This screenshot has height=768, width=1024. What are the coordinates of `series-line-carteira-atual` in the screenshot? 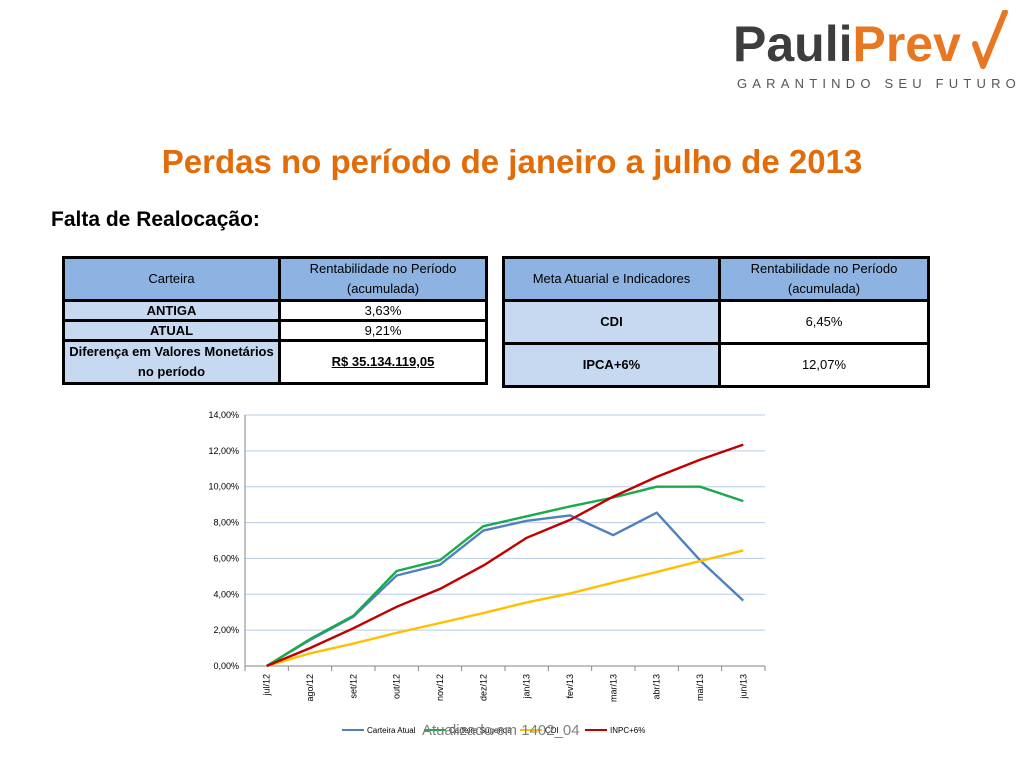 It's located at (505, 589).